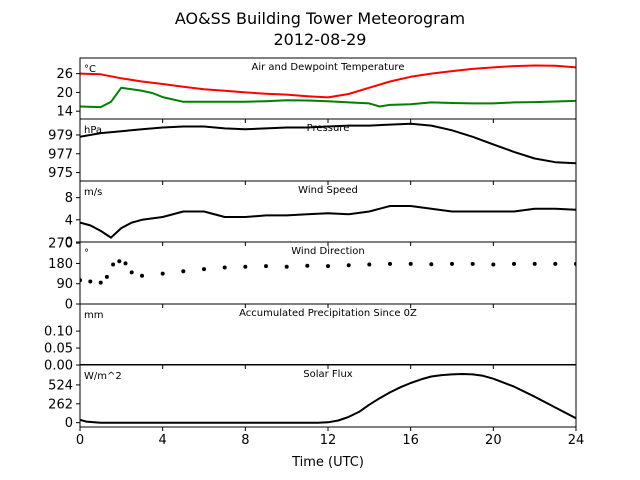 The height and width of the screenshot is (480, 640). Describe the element at coordinates (69, 198) in the screenshot. I see `y-tick-label: 8` at that location.